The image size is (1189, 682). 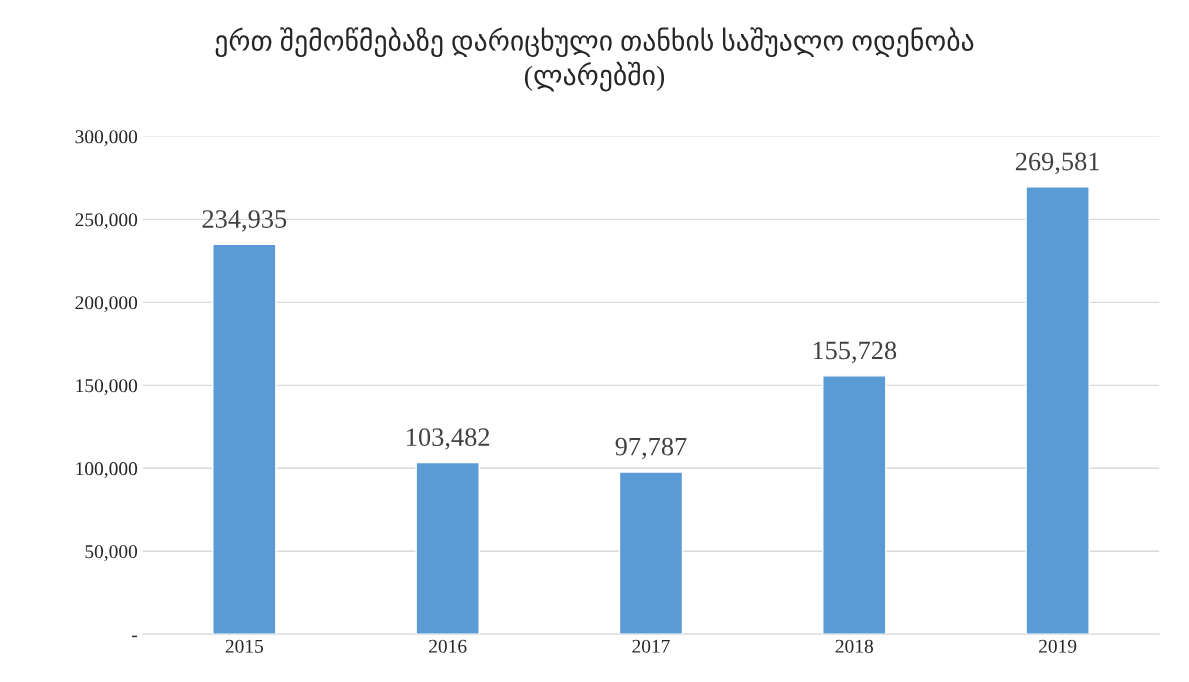 What do you see at coordinates (244, 221) in the screenshot?
I see `data-label: 234,935` at bounding box center [244, 221].